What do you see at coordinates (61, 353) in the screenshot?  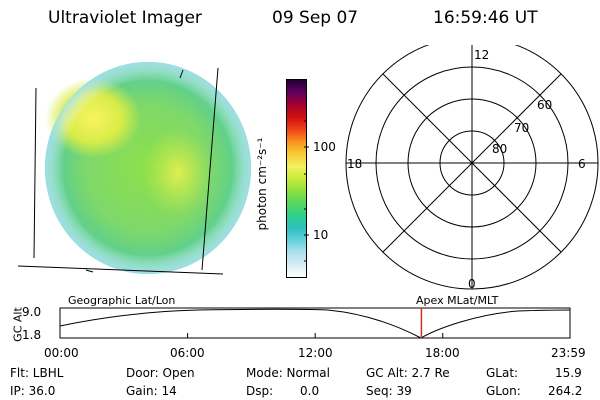 I see `timeline-tick-0000: 00:00` at bounding box center [61, 353].